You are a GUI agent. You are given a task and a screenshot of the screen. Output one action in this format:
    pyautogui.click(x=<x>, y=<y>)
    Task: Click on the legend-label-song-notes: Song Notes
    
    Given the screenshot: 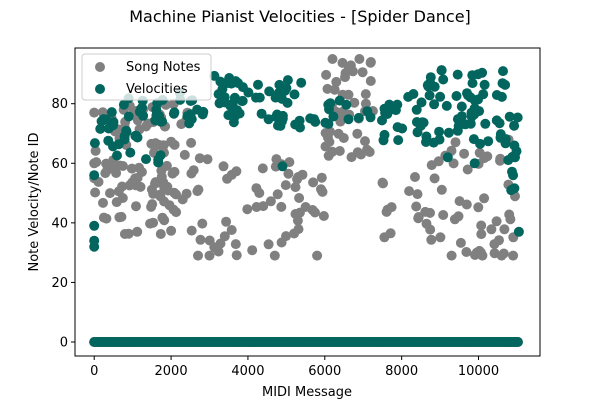 What is the action you would take?
    pyautogui.click(x=163, y=67)
    